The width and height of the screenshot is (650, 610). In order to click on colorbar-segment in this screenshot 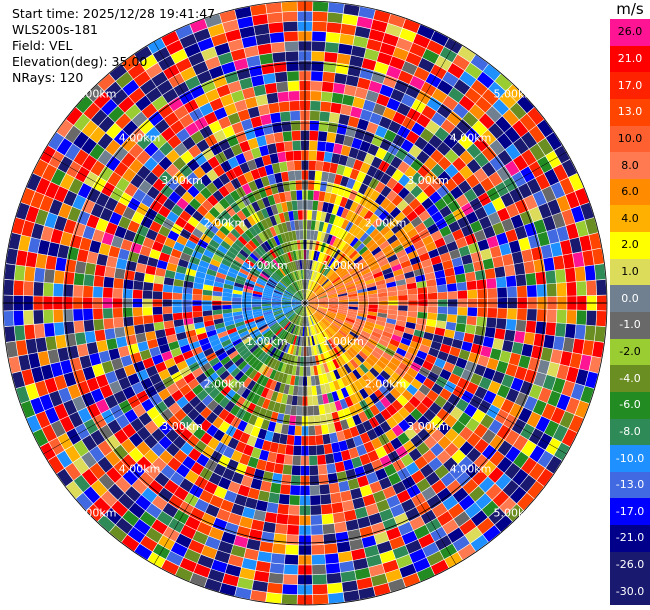, I will do `click(630, 405)`.